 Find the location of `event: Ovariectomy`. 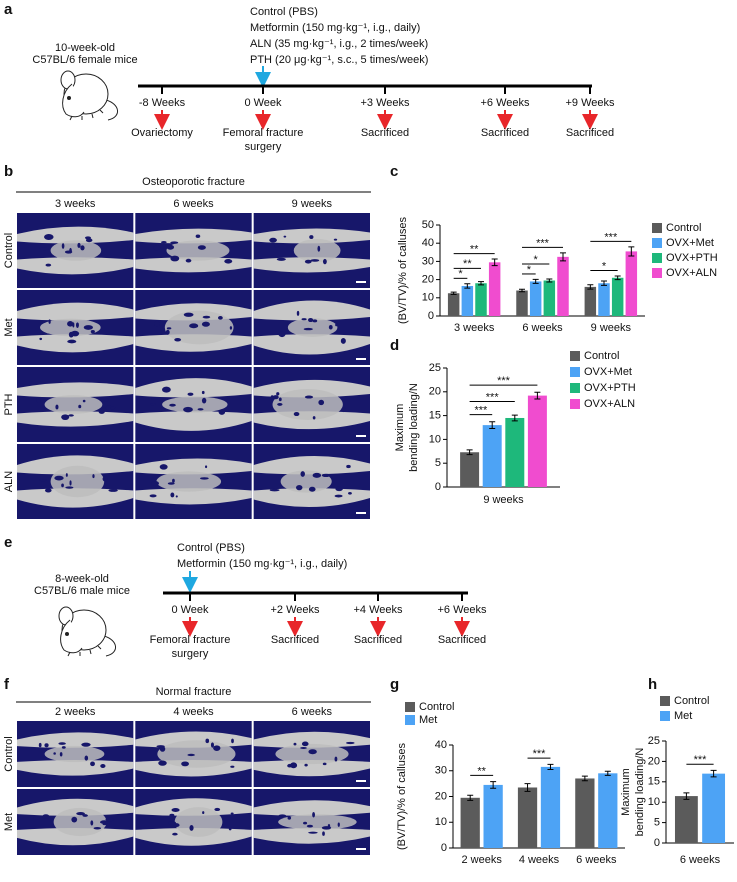

event: Ovariectomy is located at coordinates (162, 133).